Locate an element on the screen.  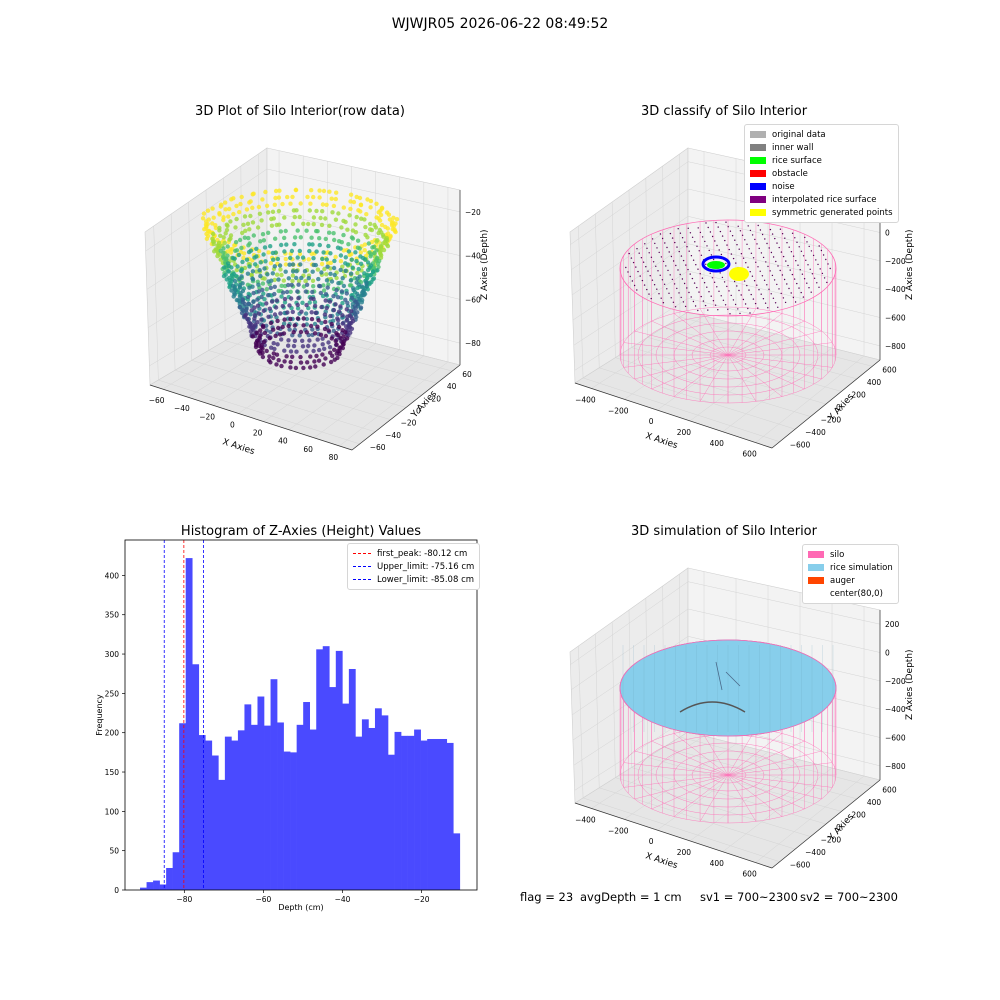
raw-x-tick: −20 is located at coordinates (207, 416).